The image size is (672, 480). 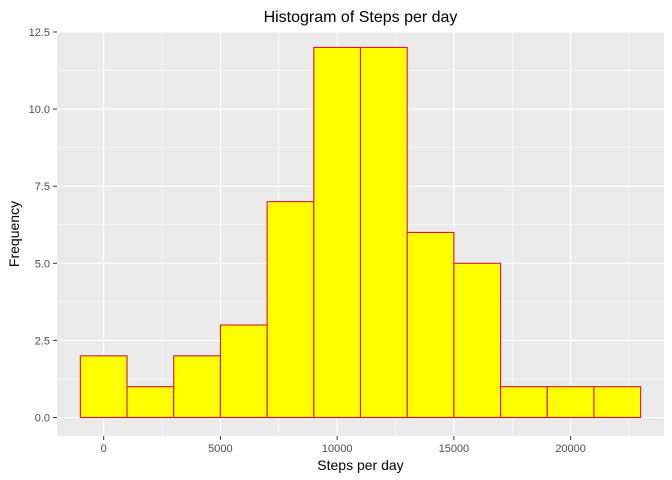 I want to click on x-axis-ticks: 0 5000 10000 15000 20000, so click(x=343, y=445).